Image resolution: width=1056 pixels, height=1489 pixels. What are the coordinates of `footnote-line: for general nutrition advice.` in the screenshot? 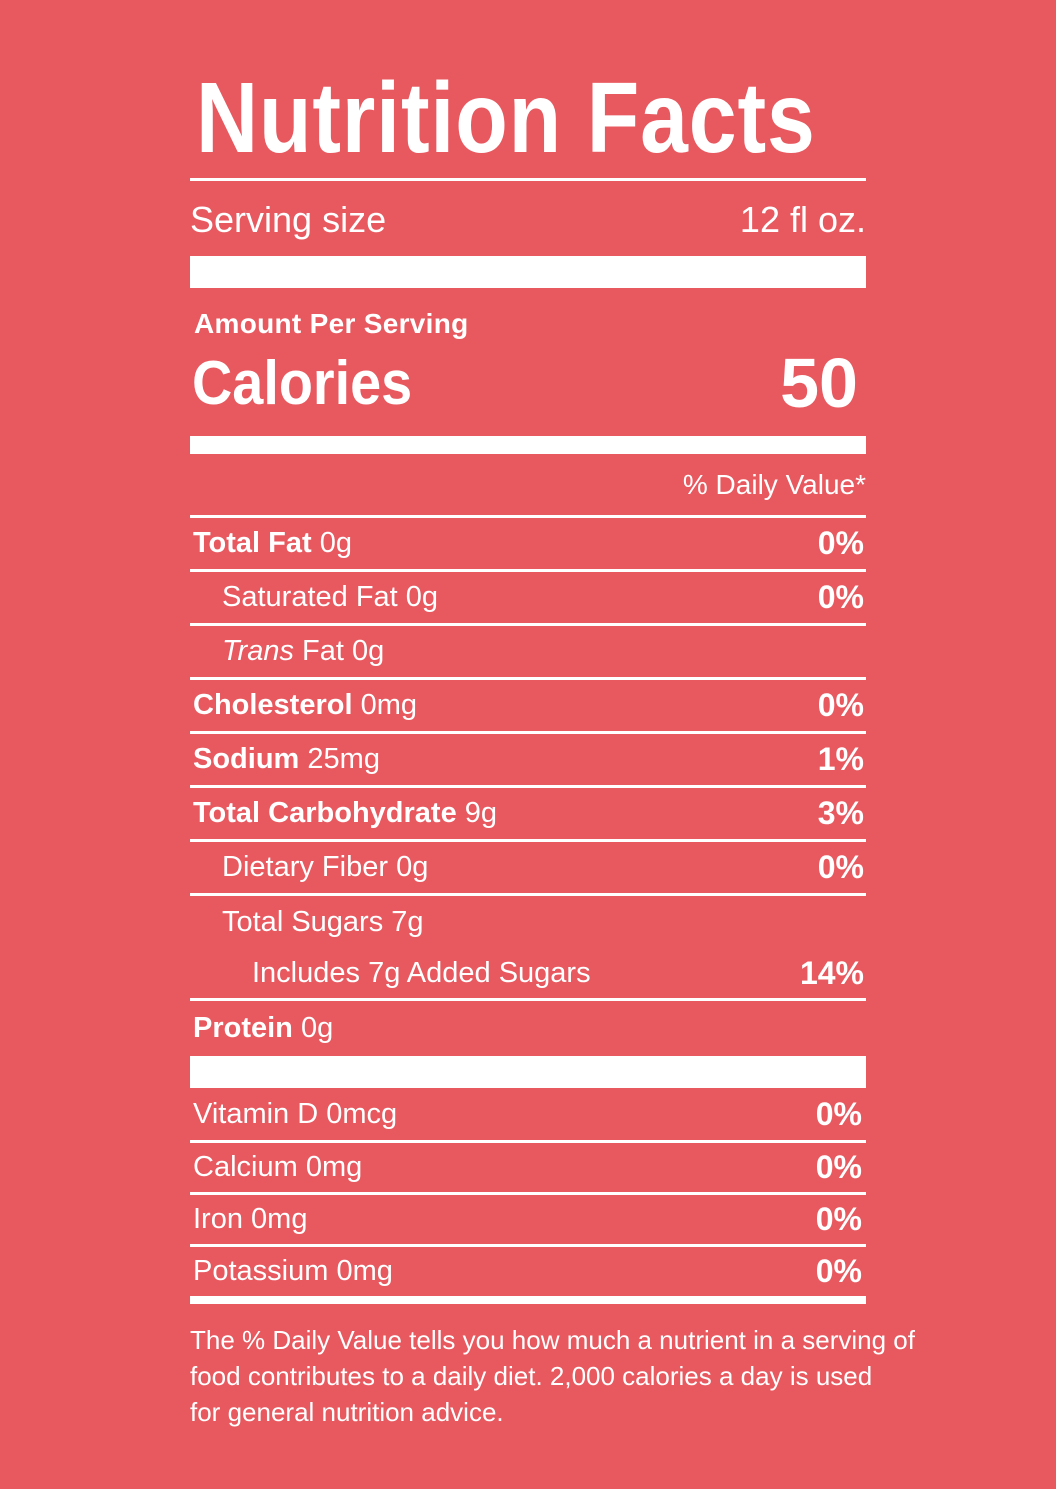 It's located at (347, 1412).